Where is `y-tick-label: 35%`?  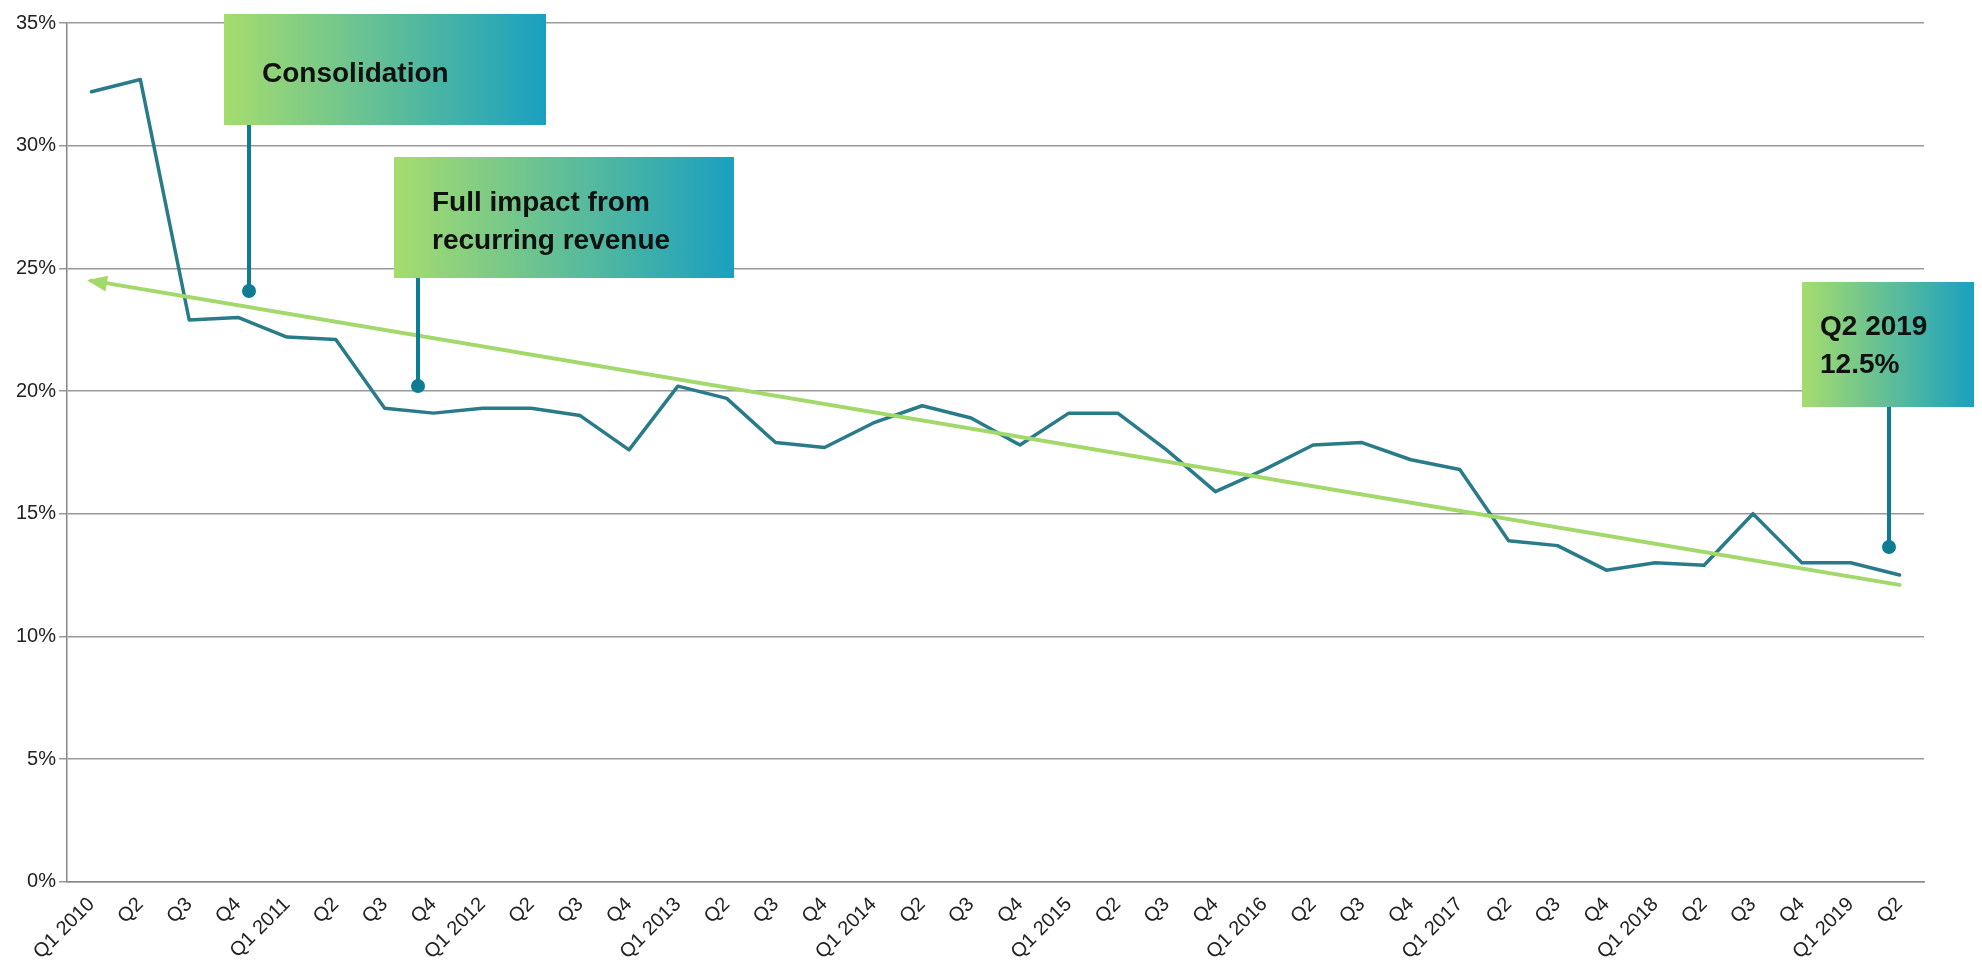 y-tick-label: 35% is located at coordinates (36, 21).